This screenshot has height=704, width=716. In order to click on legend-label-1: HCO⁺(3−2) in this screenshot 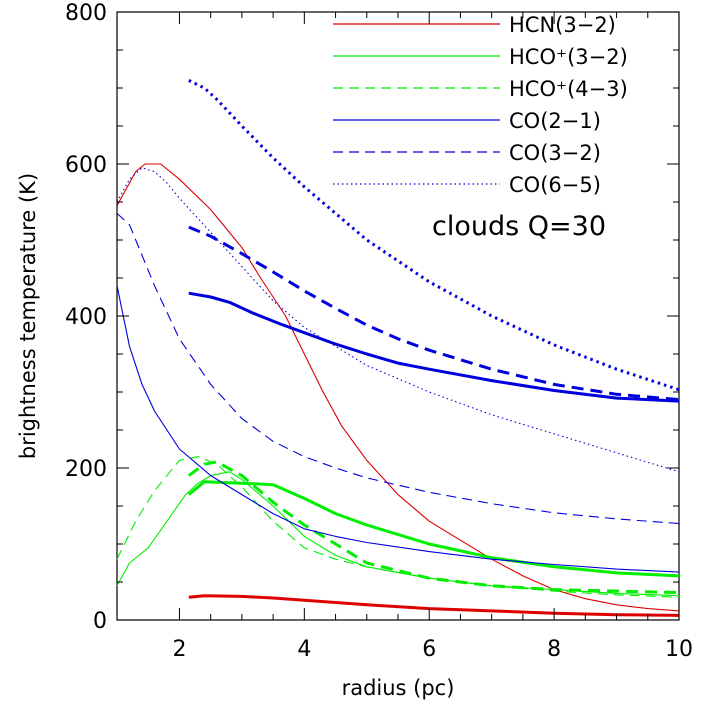, I will do `click(568, 57)`.